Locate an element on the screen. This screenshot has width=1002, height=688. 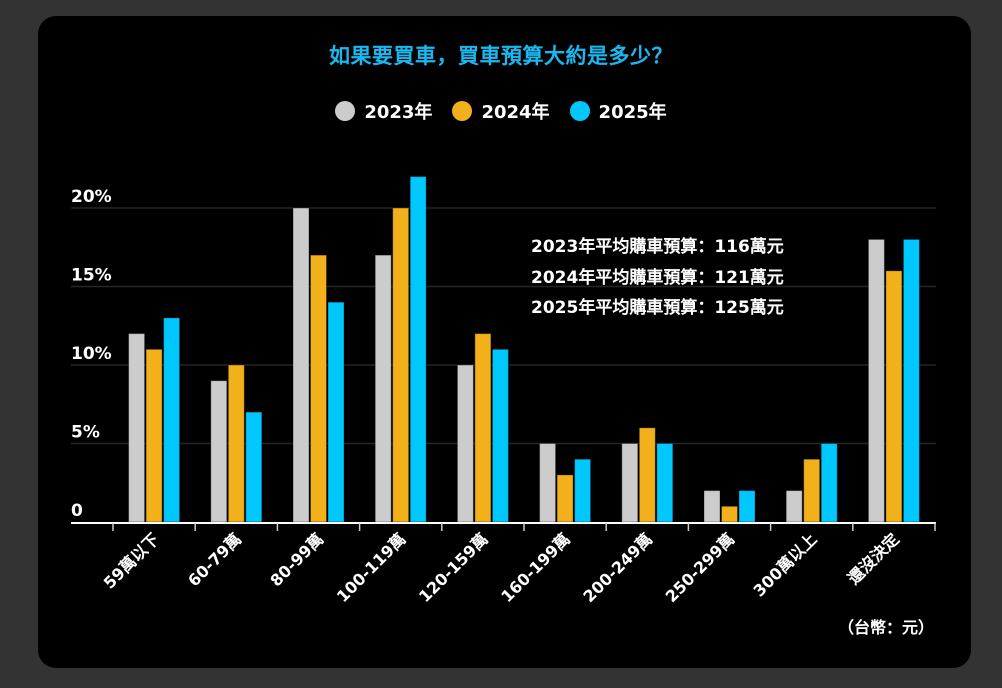
legend-swatch-2025 is located at coordinates (579, 111).